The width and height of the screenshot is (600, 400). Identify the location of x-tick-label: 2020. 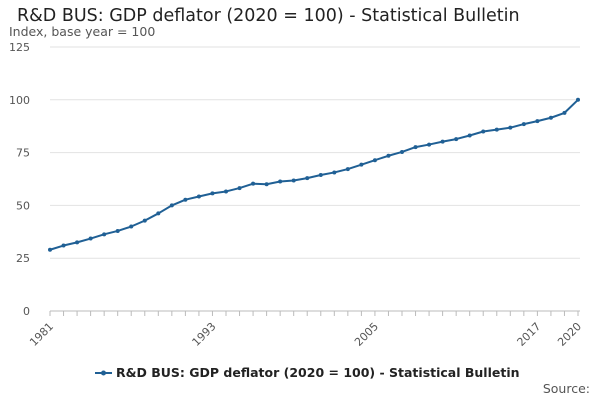
(569, 334).